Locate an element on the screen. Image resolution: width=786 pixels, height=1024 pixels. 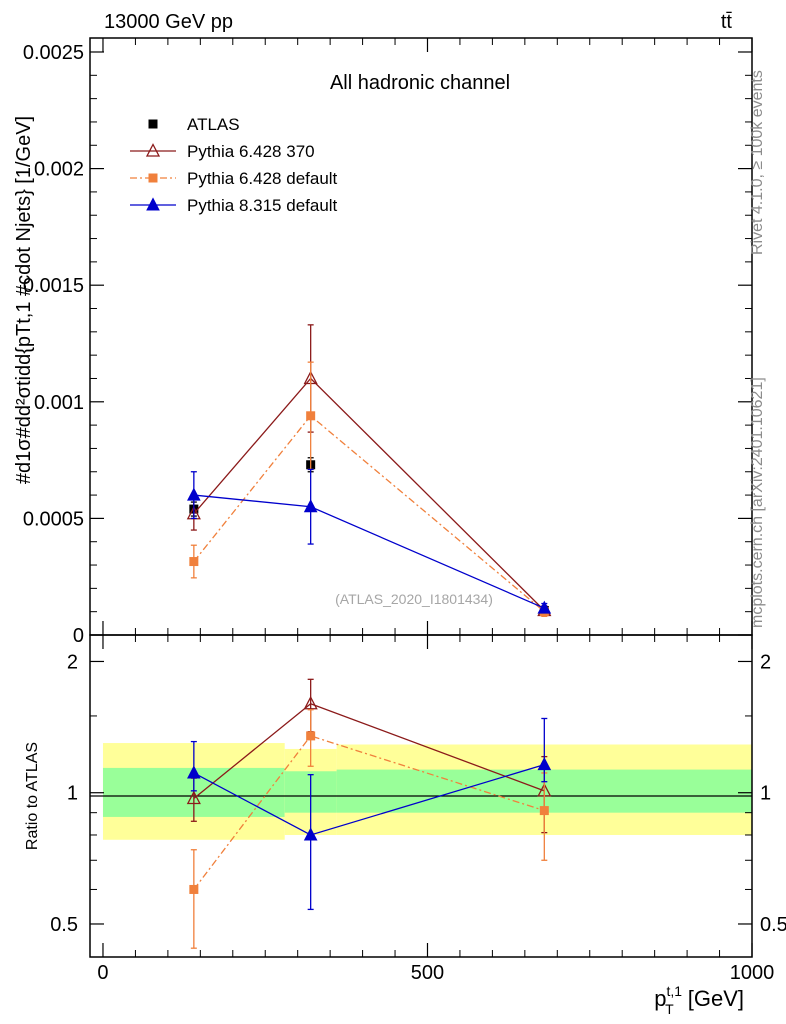
main-ytick-label-5: 0.0025 is located at coordinates (53, 53).